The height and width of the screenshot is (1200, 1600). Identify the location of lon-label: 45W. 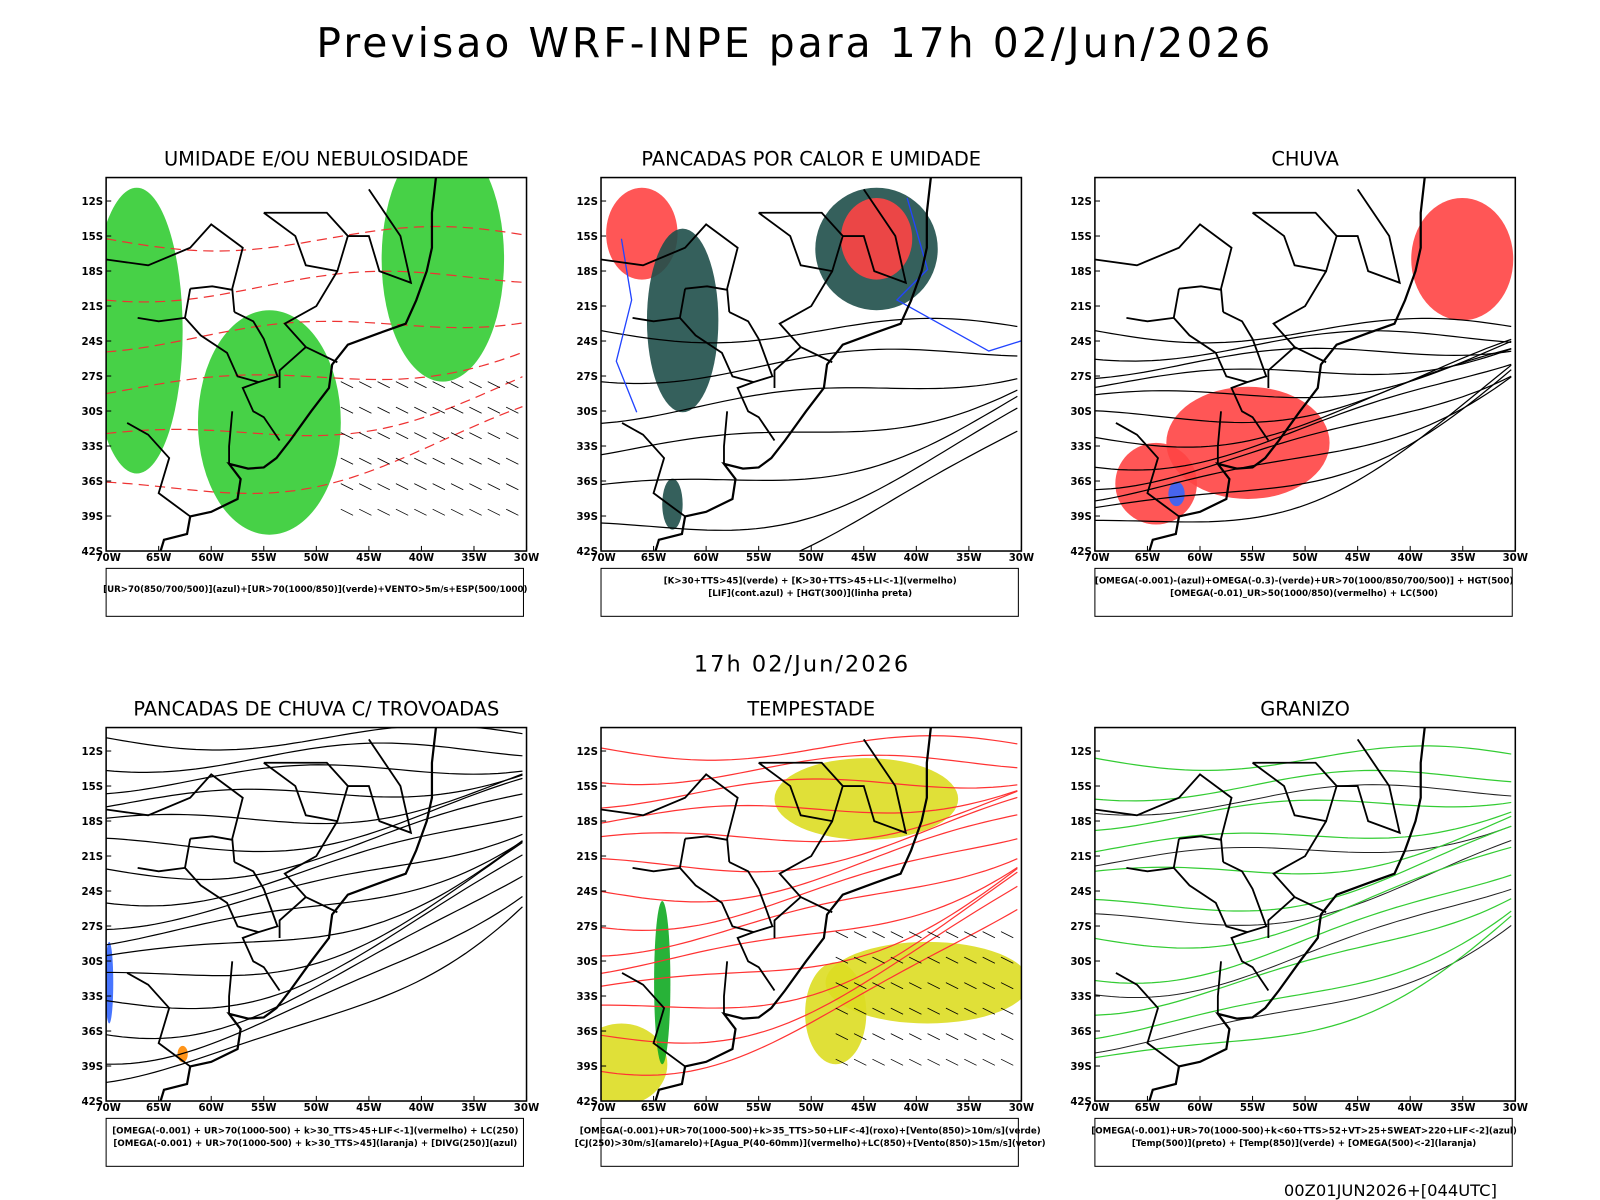
(863, 1108).